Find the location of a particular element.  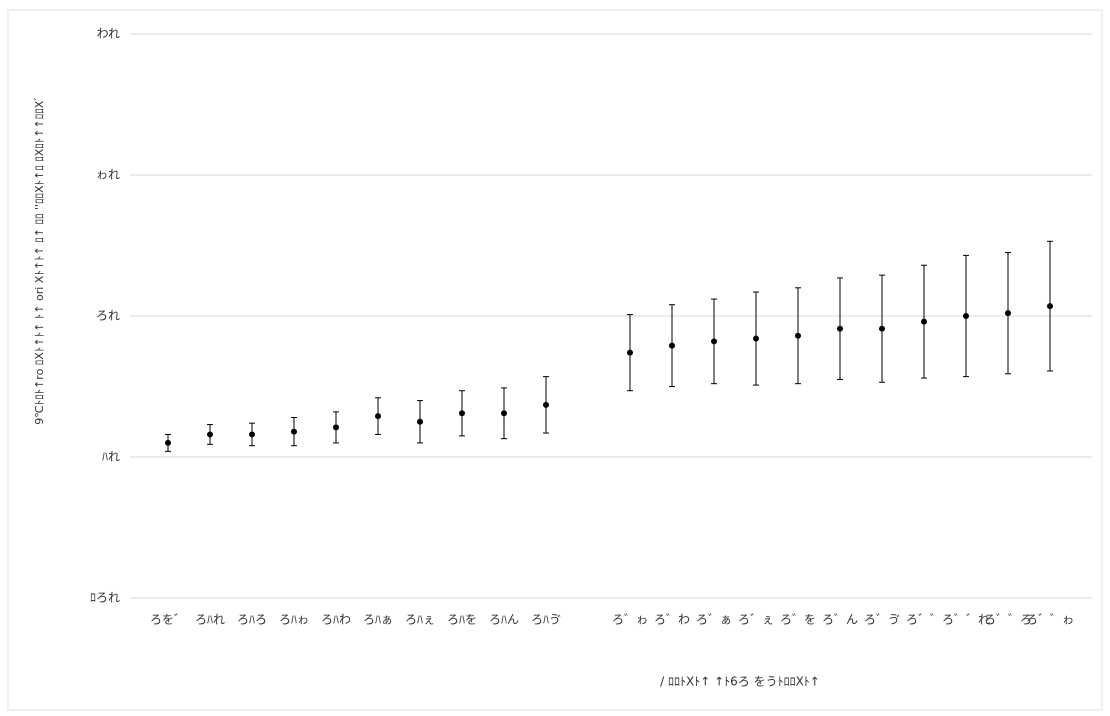

x-tick-label: ろ゛゛ろ is located at coordinates (1008, 620).